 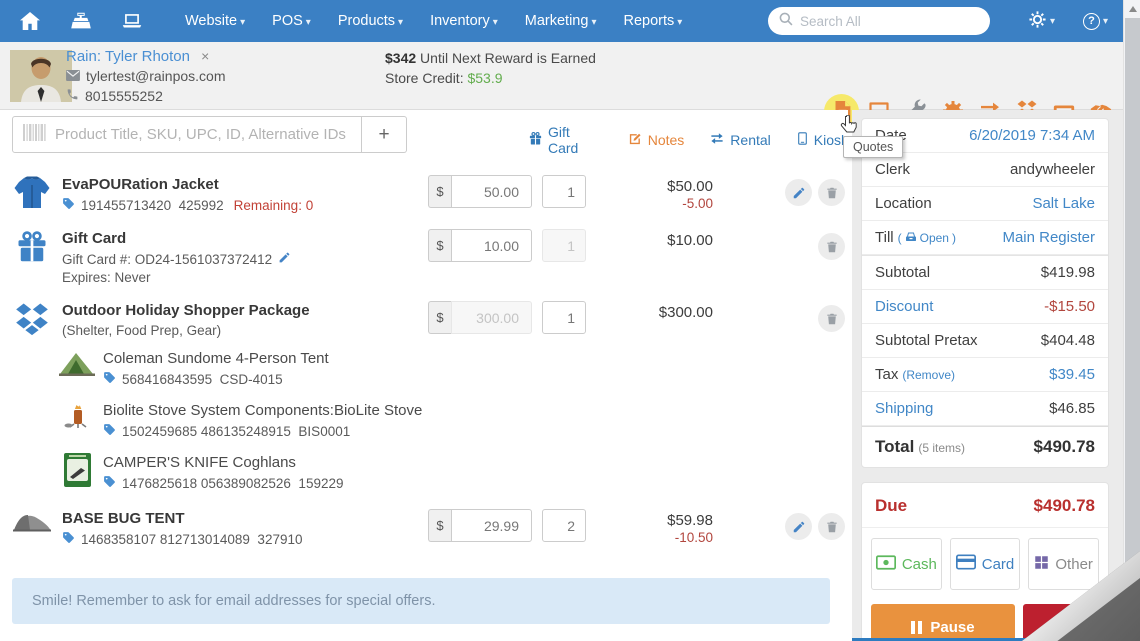 I want to click on rental-exchange-icon, so click(x=717, y=140).